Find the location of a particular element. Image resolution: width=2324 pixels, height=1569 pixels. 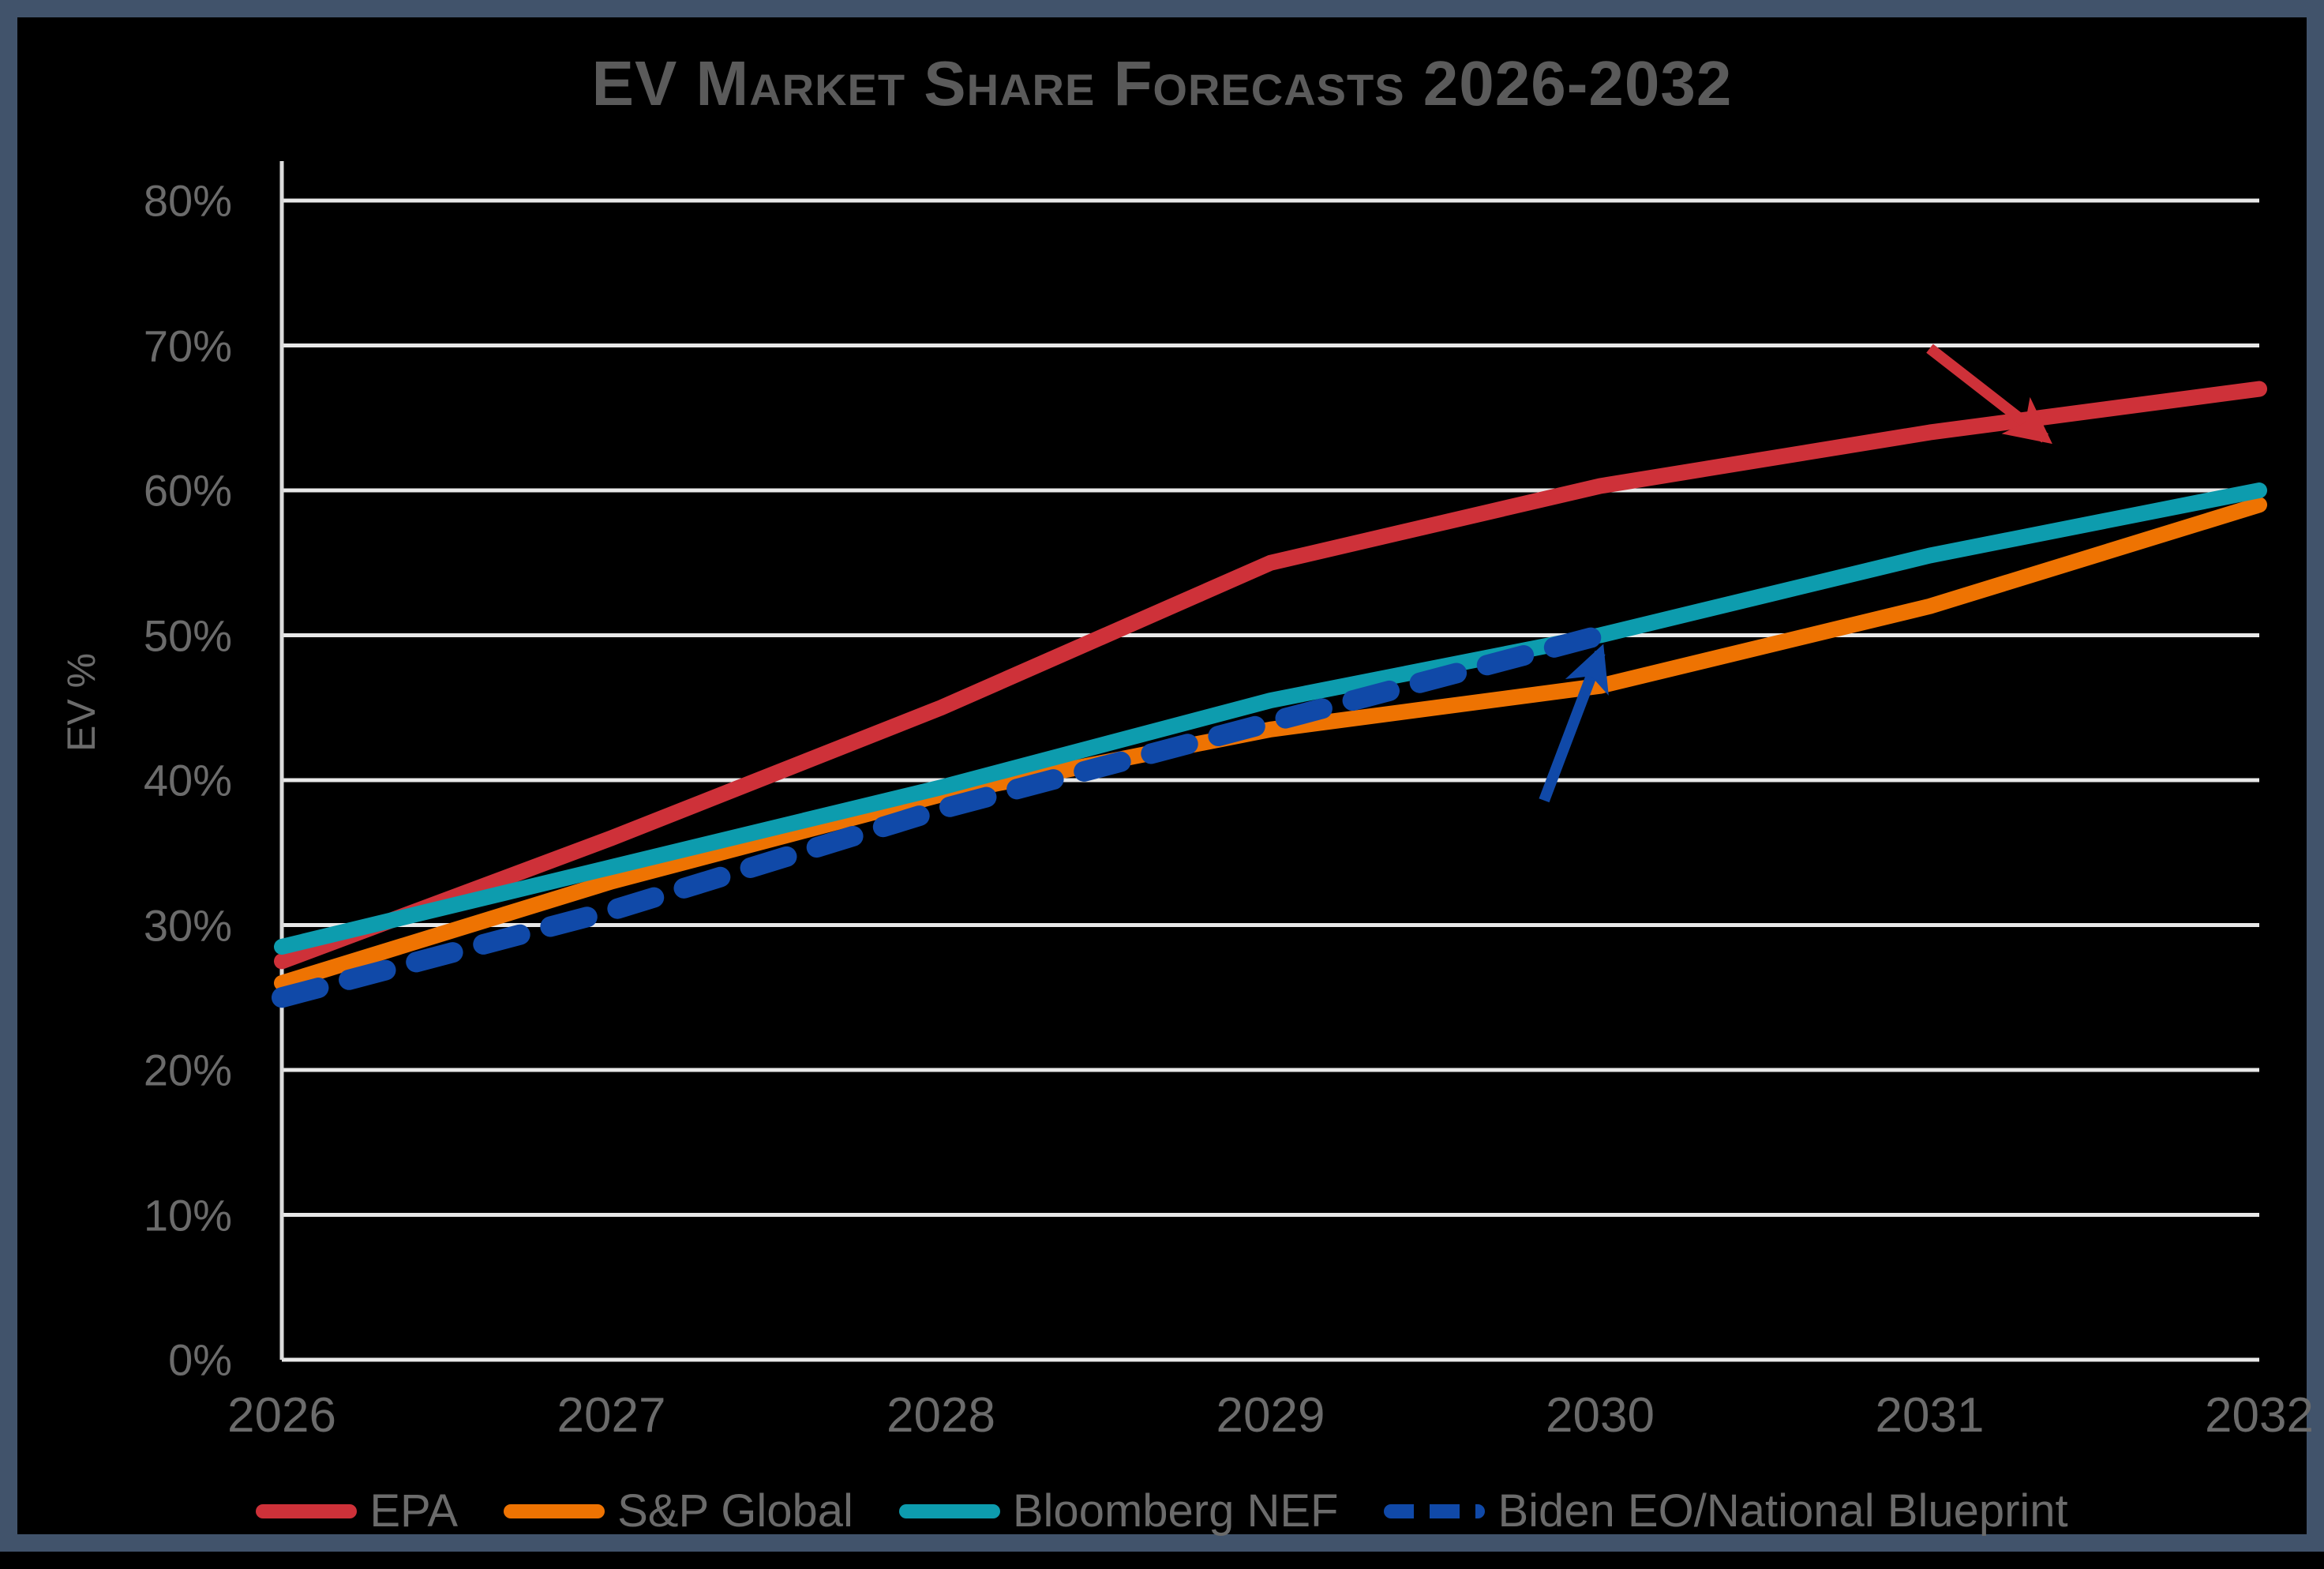

x-axis-tick-label: 2032 is located at coordinates (2259, 1415).